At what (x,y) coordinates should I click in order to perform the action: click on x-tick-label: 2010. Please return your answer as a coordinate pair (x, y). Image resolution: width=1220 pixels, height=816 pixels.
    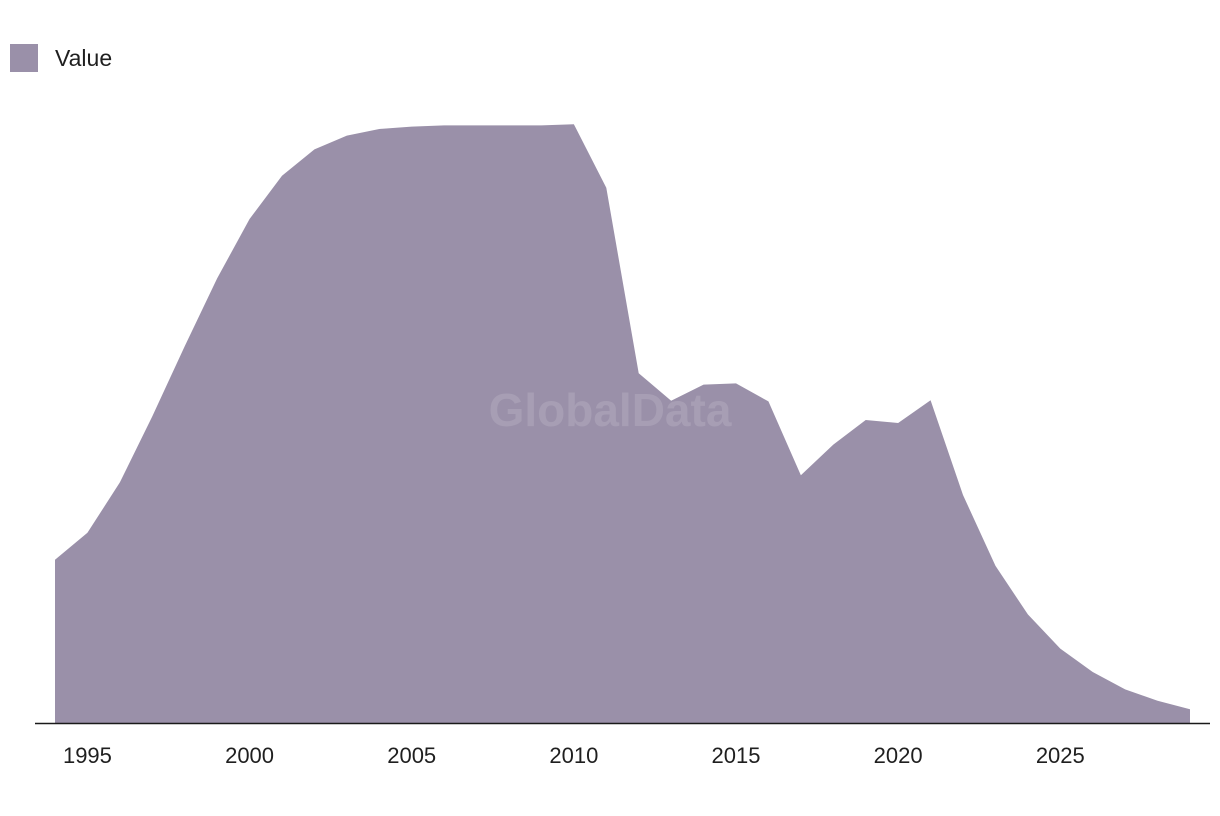
    Looking at the image, I should click on (573, 755).